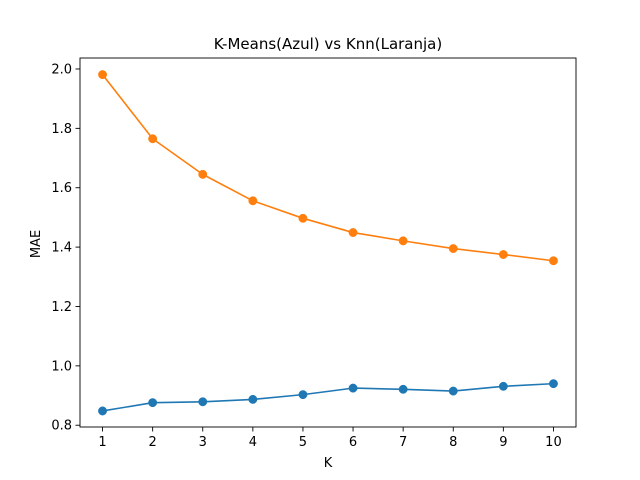  What do you see at coordinates (328, 397) in the screenshot?
I see `series-1-line` at bounding box center [328, 397].